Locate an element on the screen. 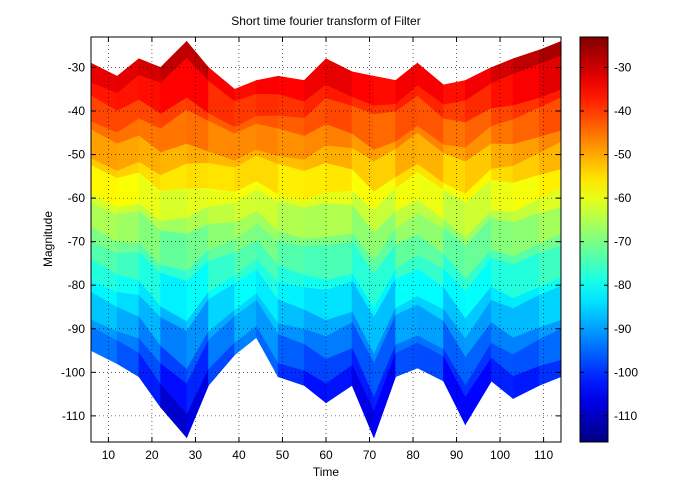 Image resolution: width=697 pixels, height=498 pixels. y-tick-label: -50 is located at coordinates (77, 155).